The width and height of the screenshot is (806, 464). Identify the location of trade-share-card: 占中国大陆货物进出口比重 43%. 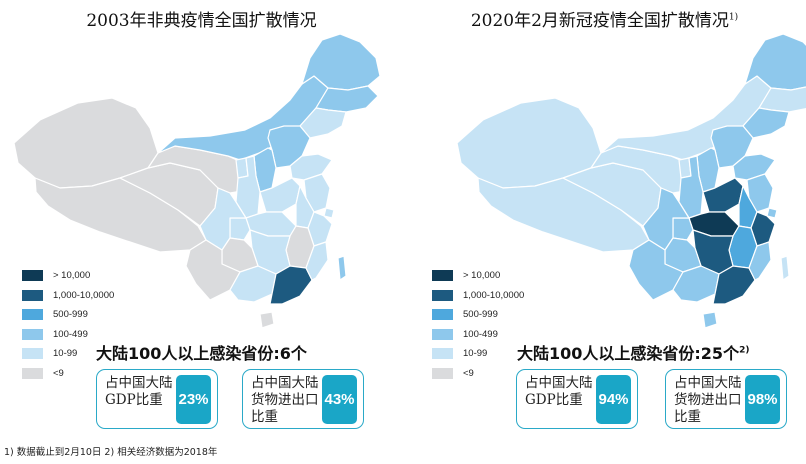
(303, 399).